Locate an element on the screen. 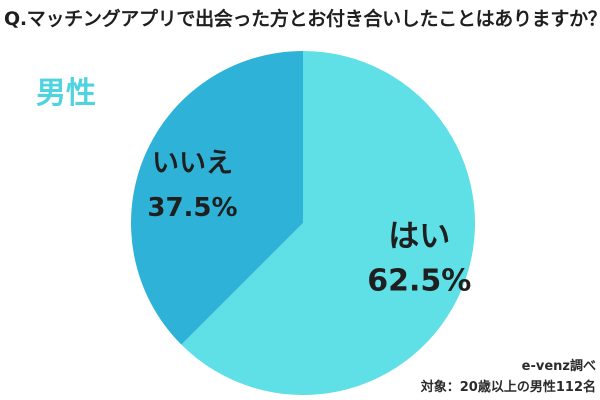 The width and height of the screenshot is (600, 400). question-title: Q.マッチングアプリで出会った方とお付き合いしたことはありますか？ is located at coordinates (302, 19).